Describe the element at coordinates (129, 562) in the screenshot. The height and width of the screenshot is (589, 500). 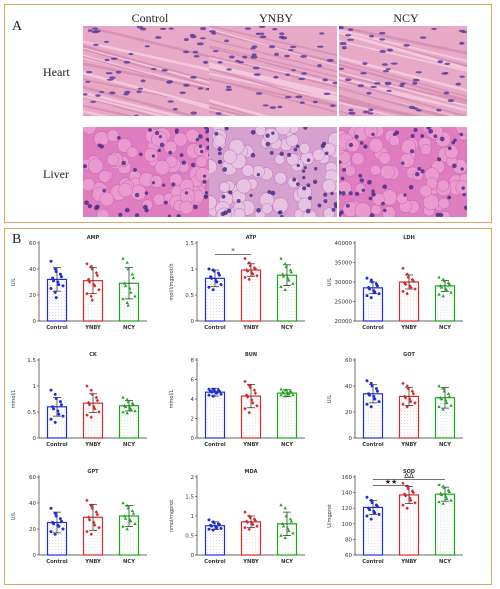
I see `category-label: NCY` at that location.